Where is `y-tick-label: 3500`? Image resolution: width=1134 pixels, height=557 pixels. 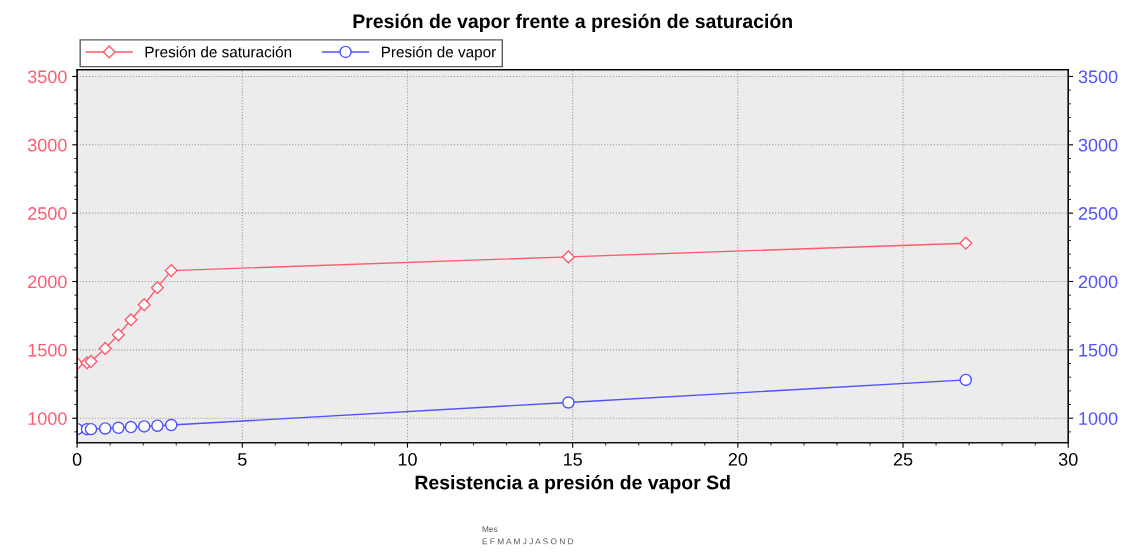
y-tick-label: 3500 is located at coordinates (47, 77).